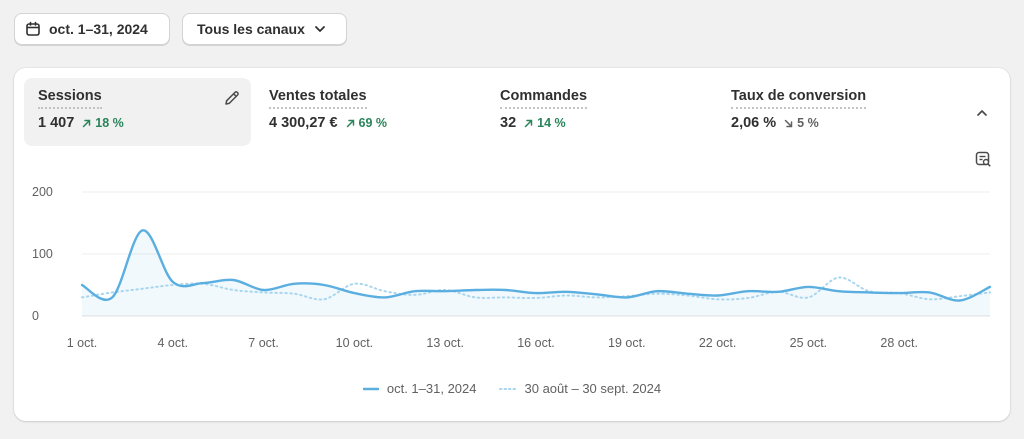  I want to click on date-range-button: oct. 1–31, 2024, so click(92, 29).